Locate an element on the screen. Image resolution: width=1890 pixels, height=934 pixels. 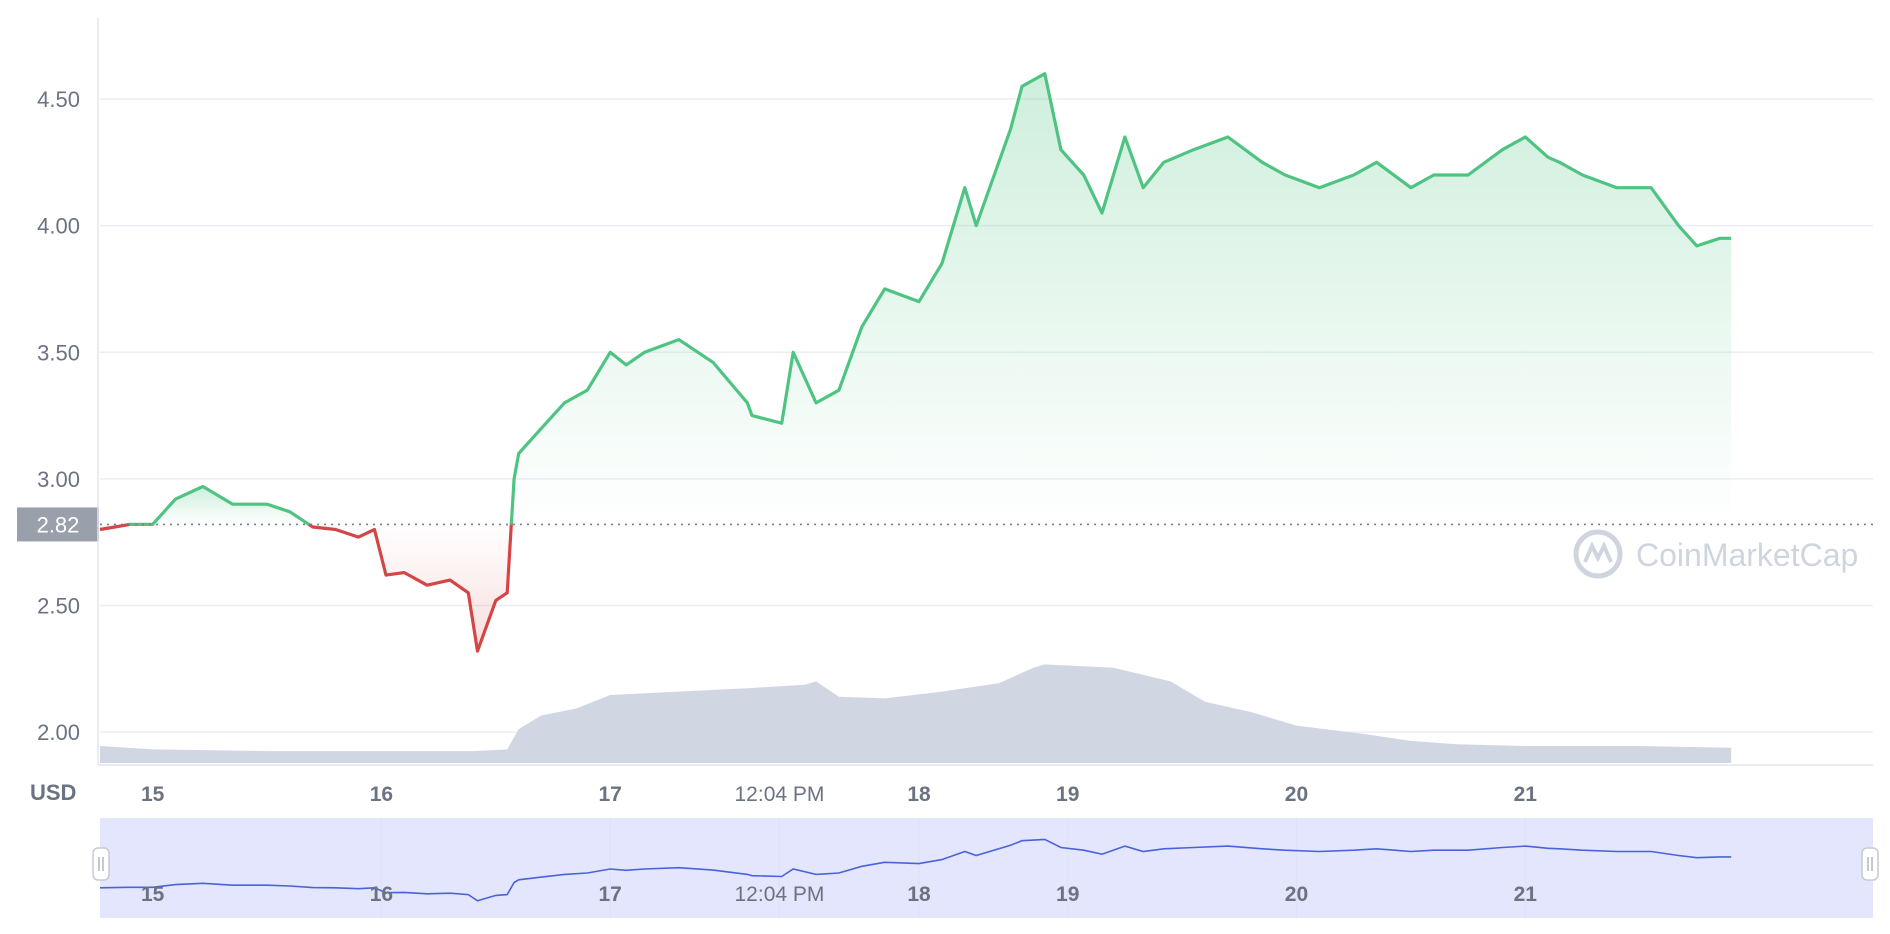
navigator-x-tick-label: 16 is located at coordinates (381, 894).